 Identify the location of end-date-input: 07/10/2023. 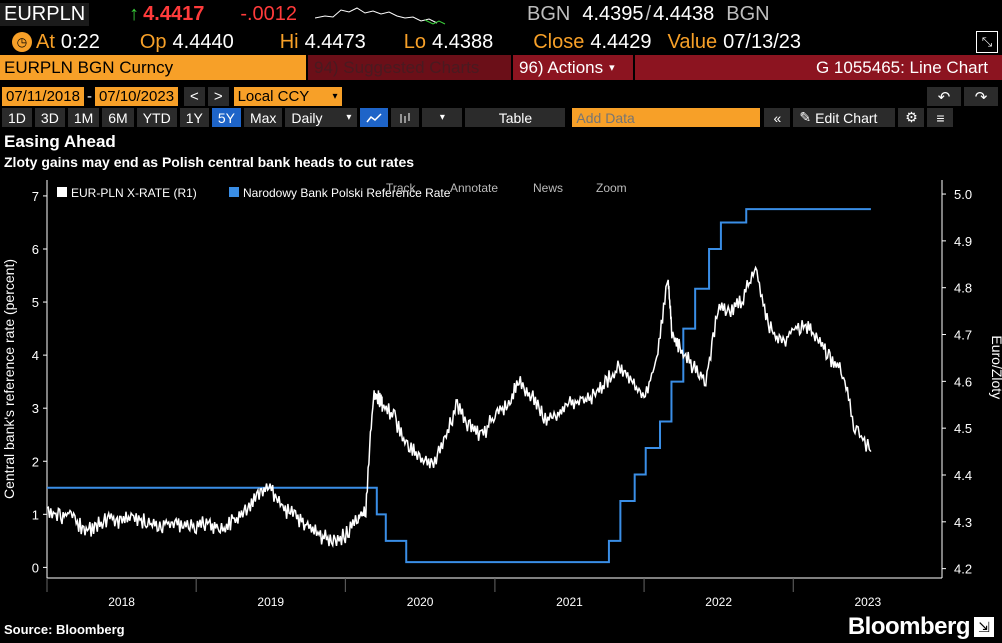
(136, 96).